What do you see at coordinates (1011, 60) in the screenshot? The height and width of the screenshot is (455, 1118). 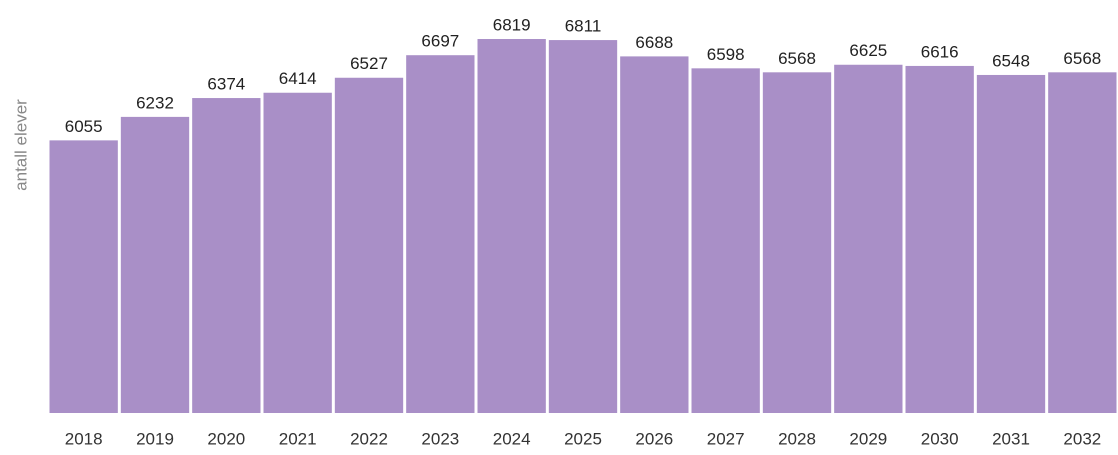 I see `data-label: 6548` at bounding box center [1011, 60].